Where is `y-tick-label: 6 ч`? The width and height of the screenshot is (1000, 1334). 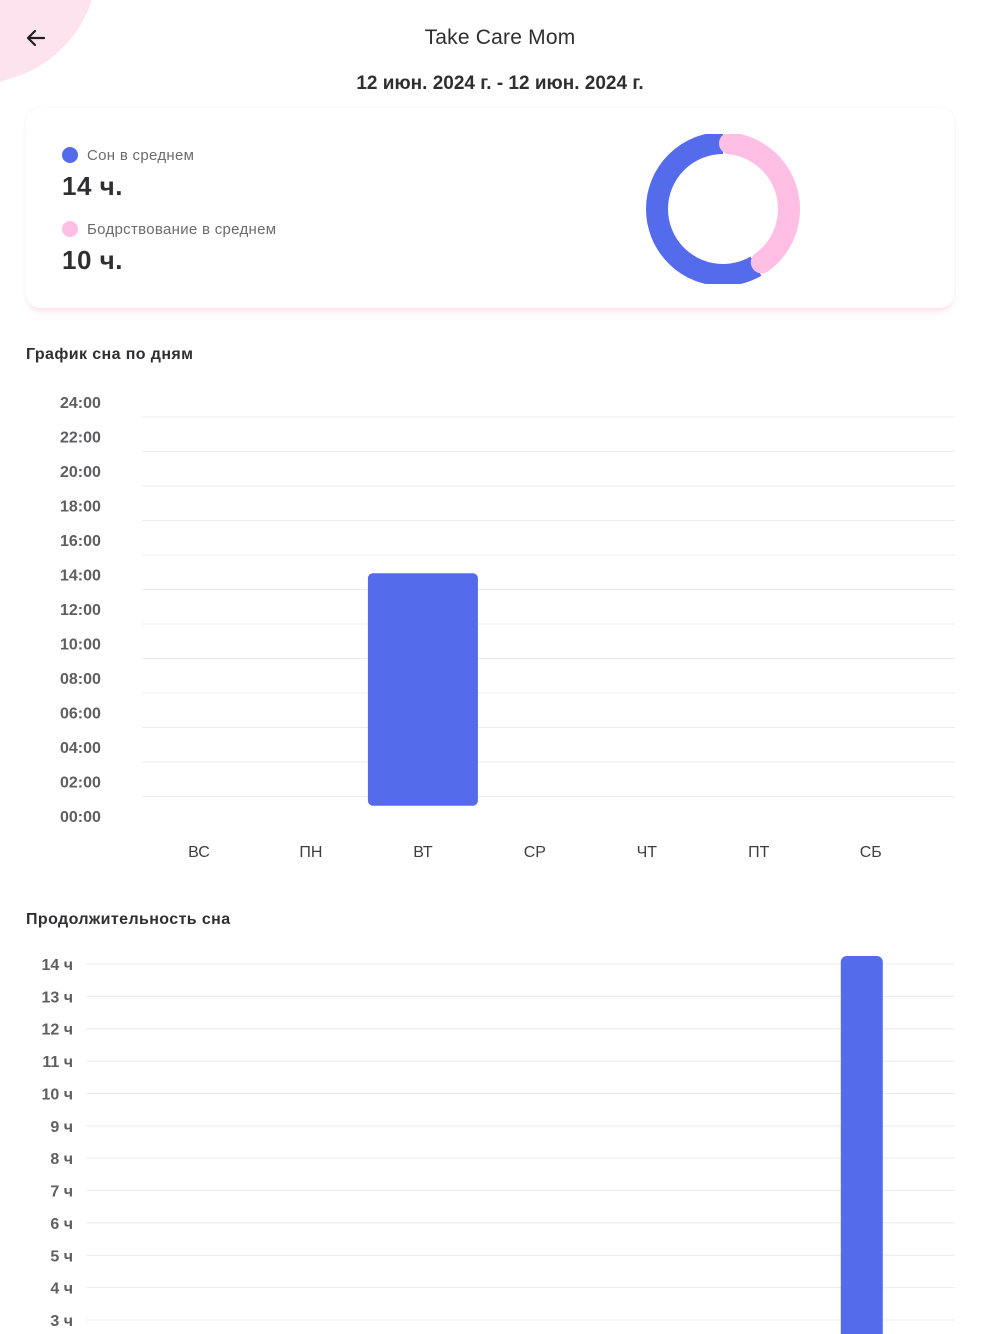 y-tick-label: 6 ч is located at coordinates (61, 1224).